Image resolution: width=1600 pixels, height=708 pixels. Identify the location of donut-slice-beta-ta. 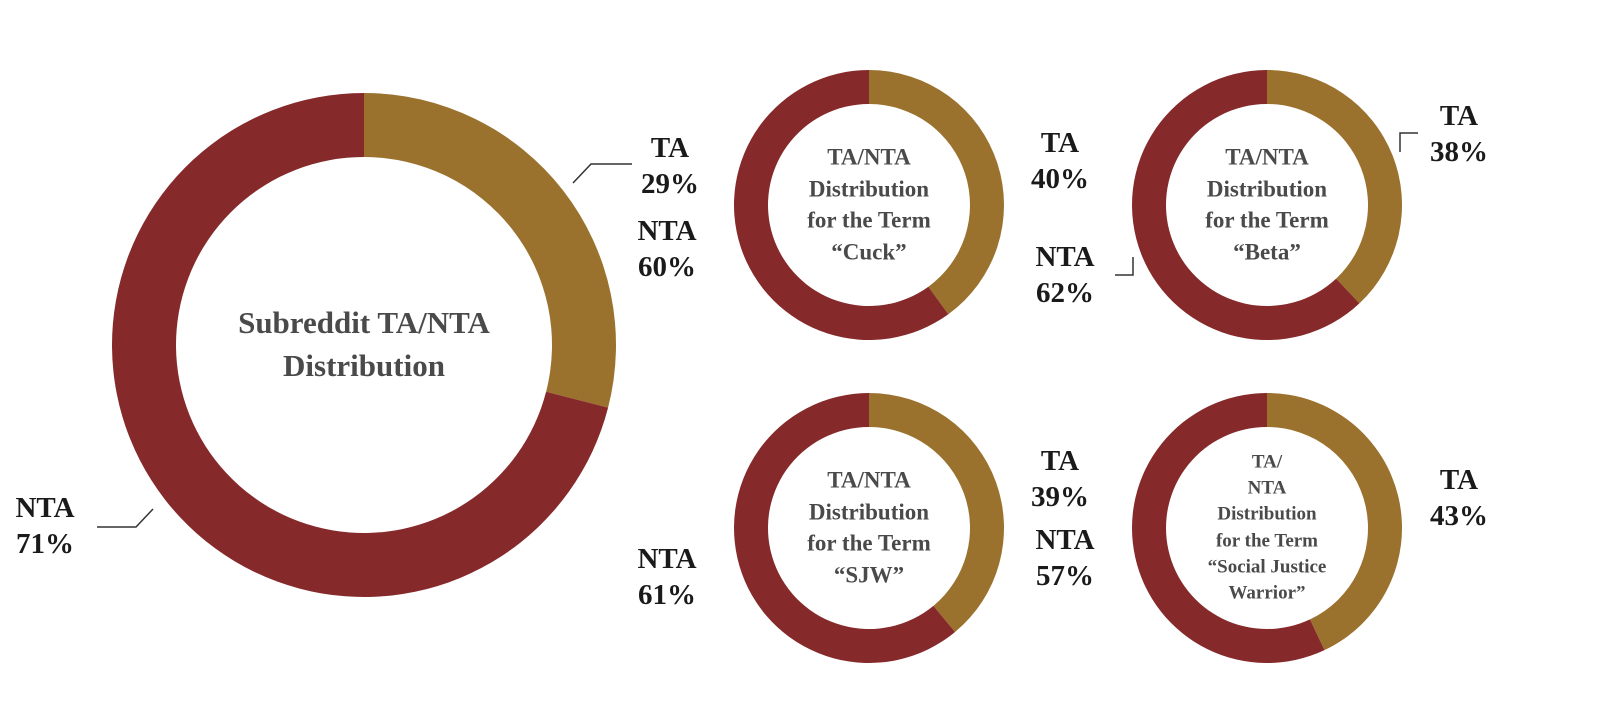
(1334, 187).